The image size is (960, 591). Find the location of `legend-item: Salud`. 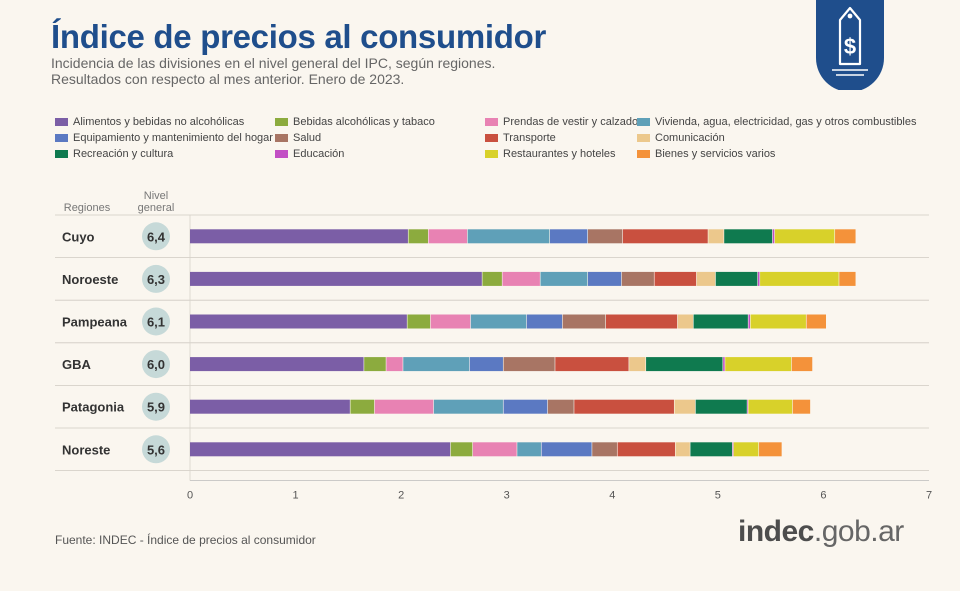

legend-item: Salud is located at coordinates (298, 138).